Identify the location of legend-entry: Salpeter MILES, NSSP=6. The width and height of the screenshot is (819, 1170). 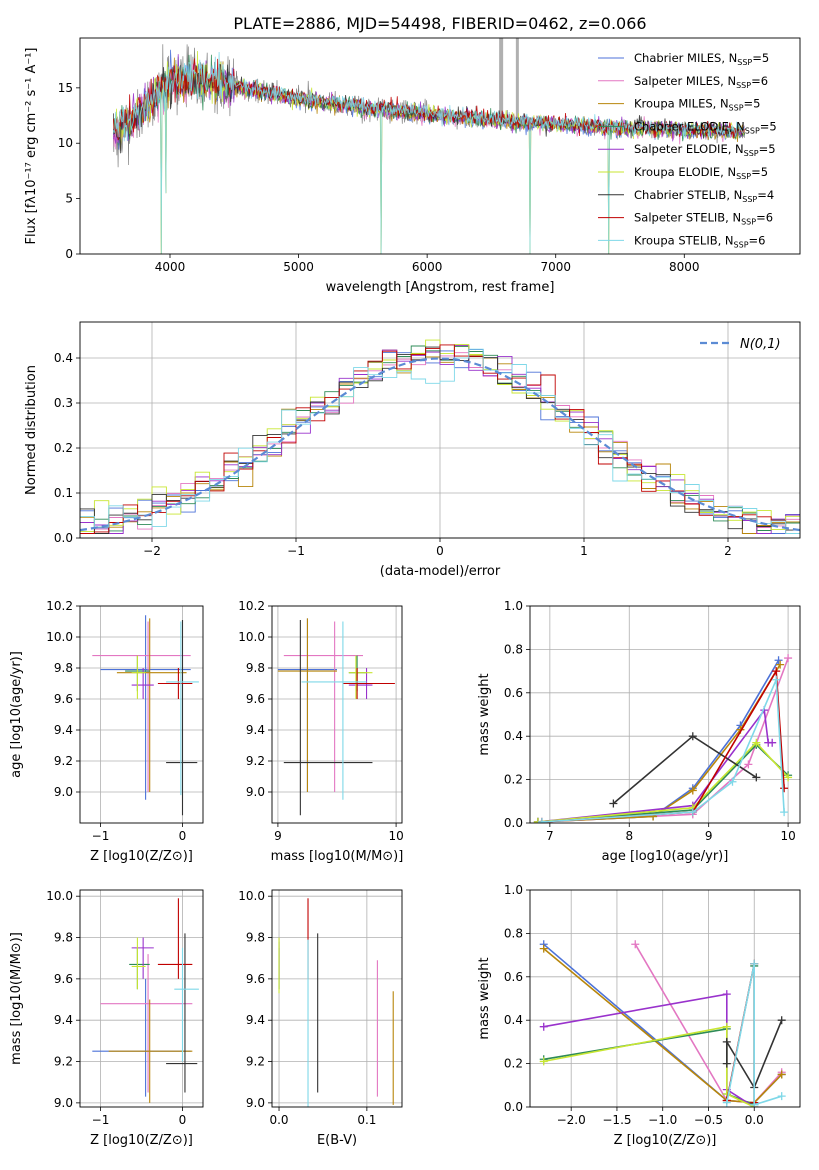
(701, 82).